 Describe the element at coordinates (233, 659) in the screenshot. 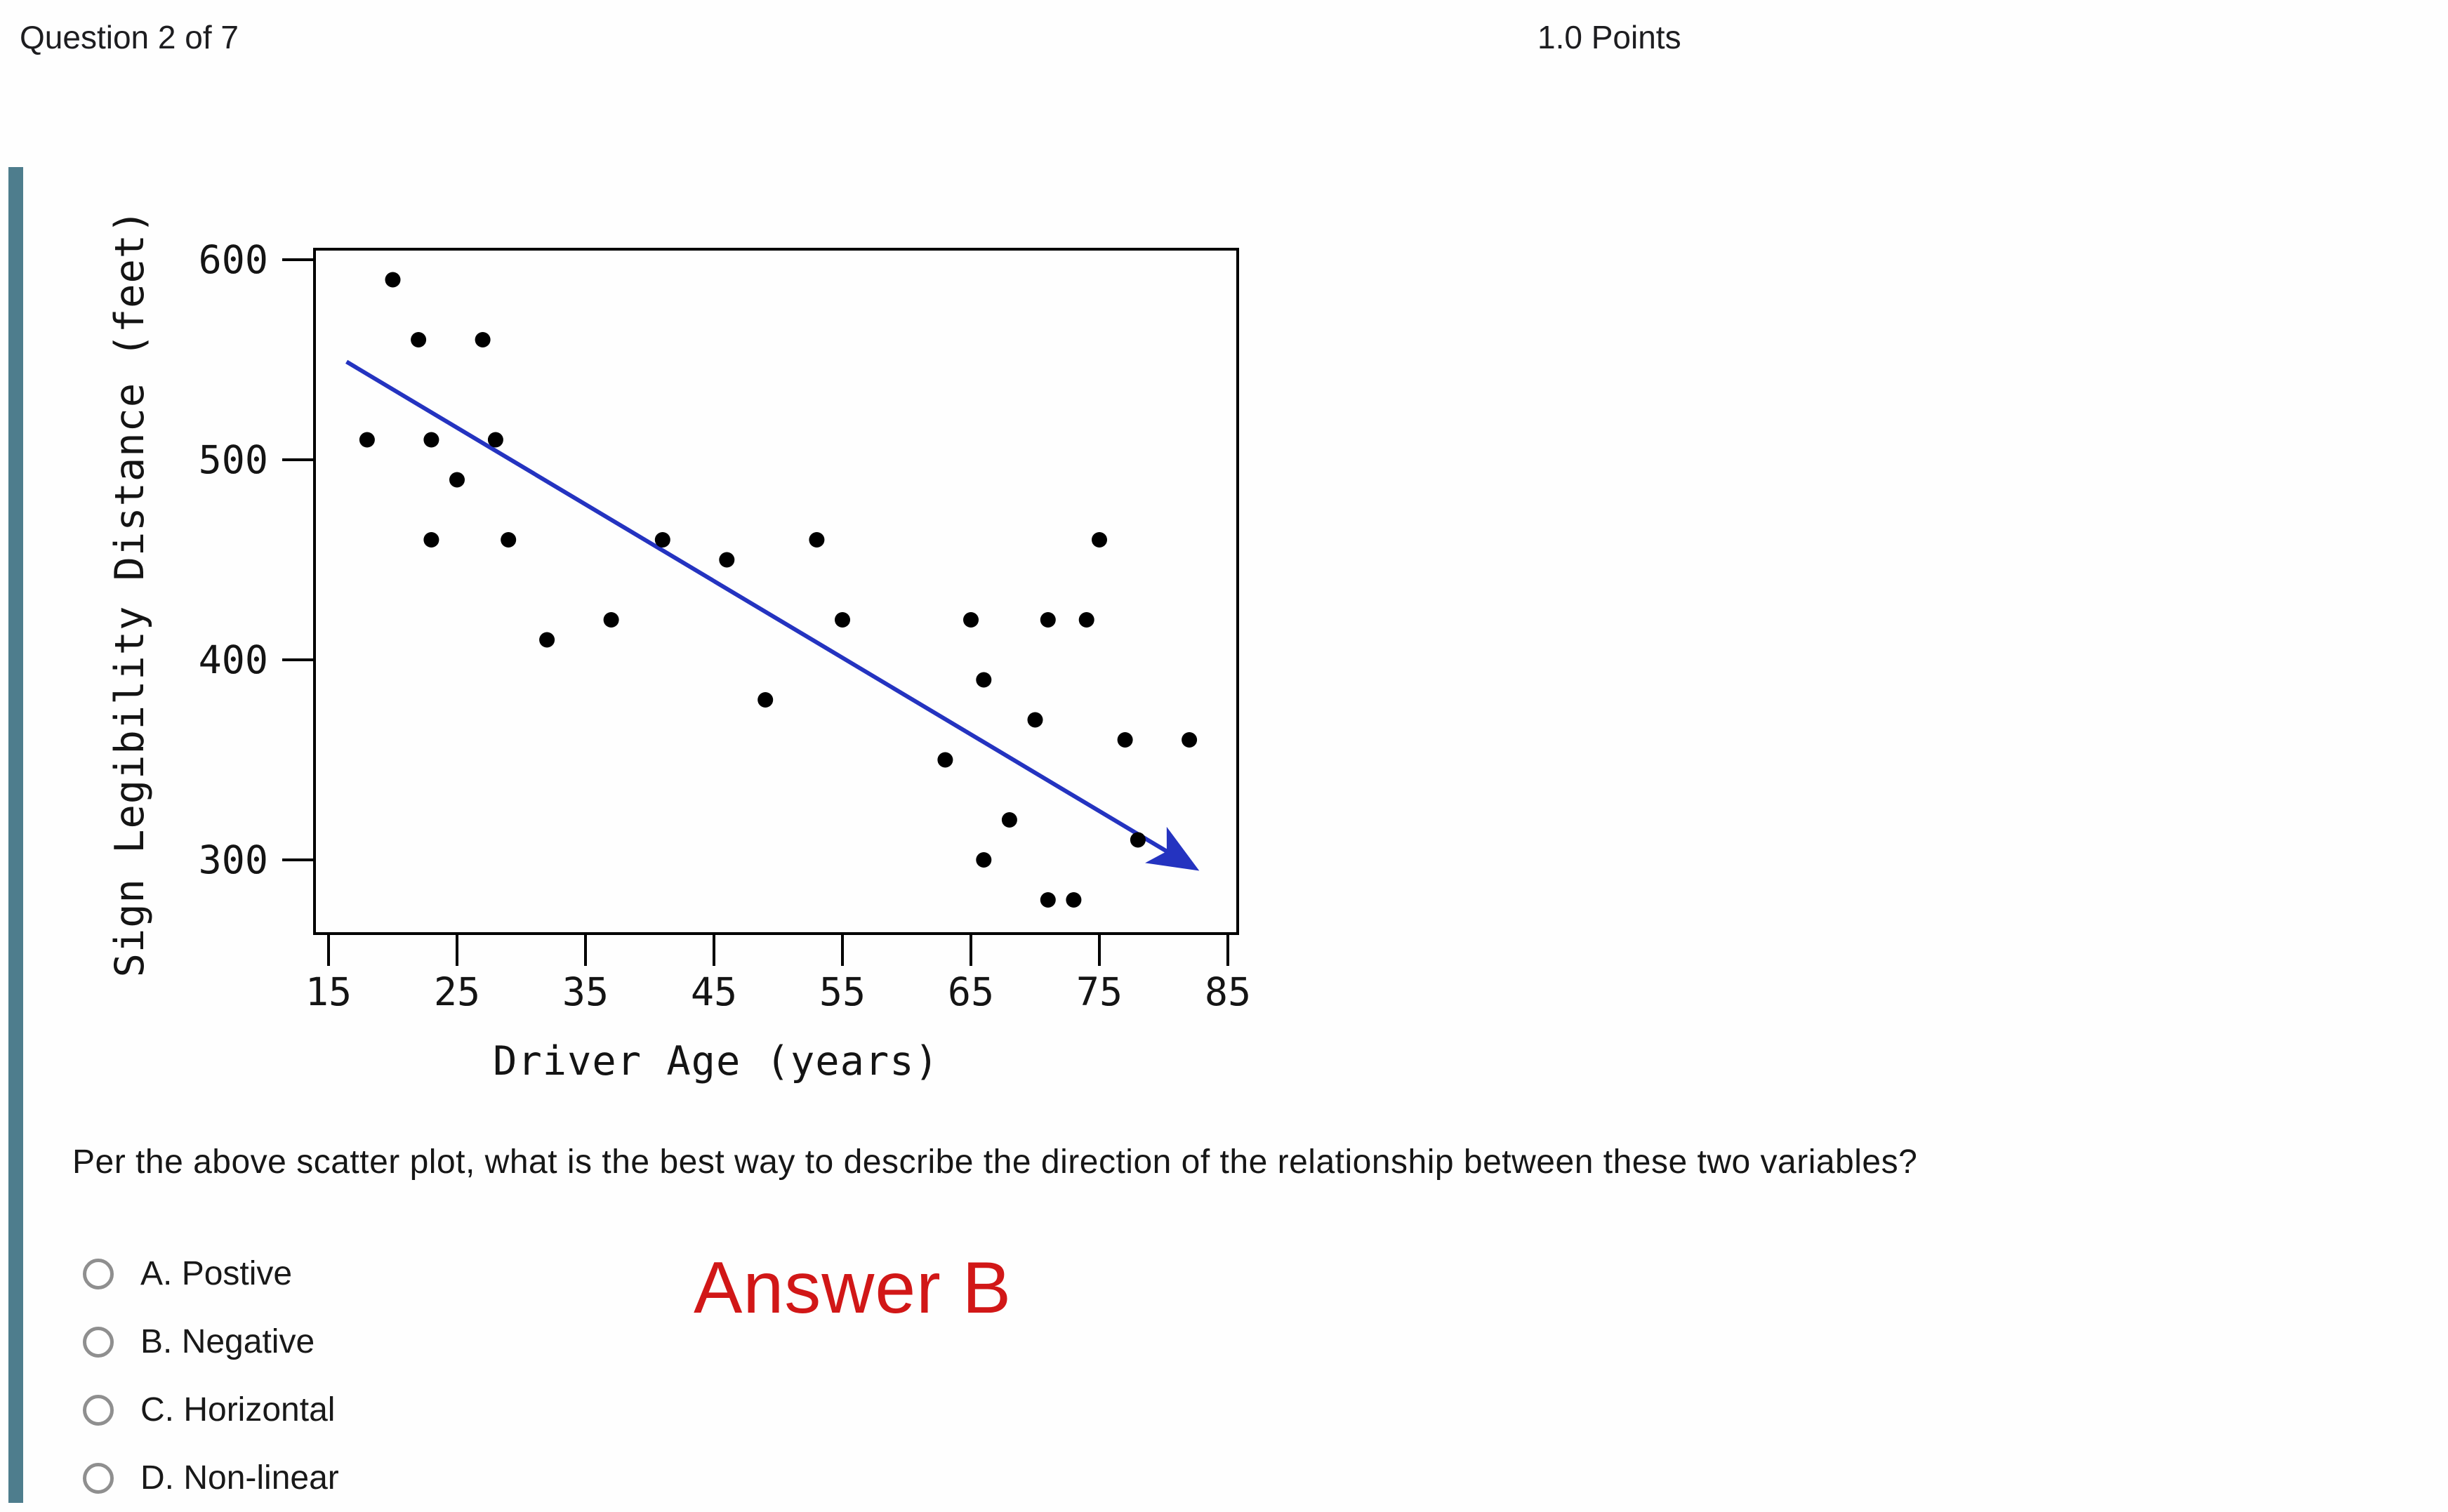

I see `y-tick-label: 400` at that location.